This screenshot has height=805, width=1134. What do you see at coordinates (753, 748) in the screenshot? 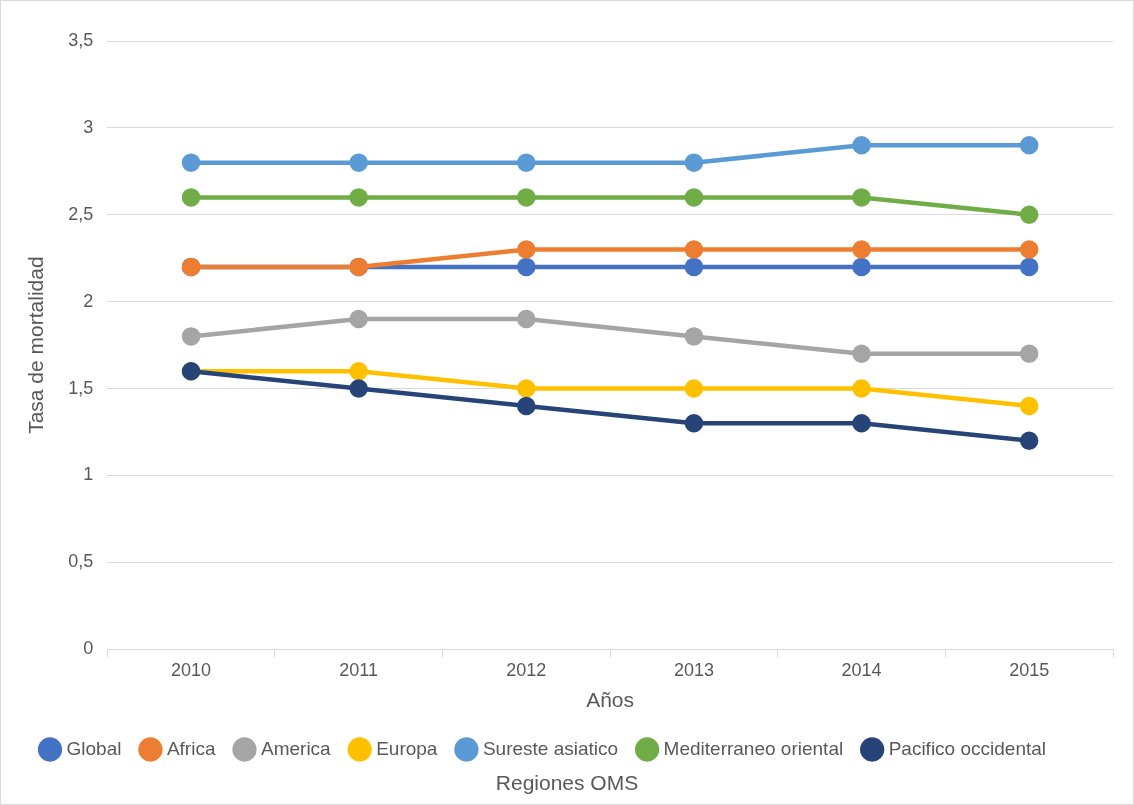
I see `legend-label: Mediterraneo oriental` at bounding box center [753, 748].